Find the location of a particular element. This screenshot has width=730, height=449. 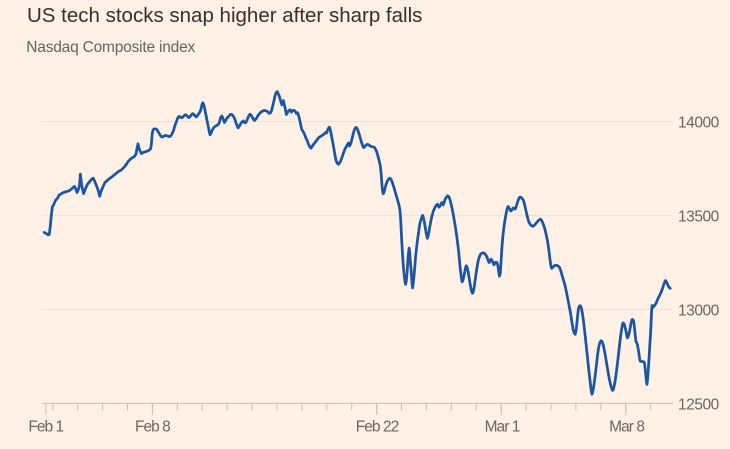

svg-text: Mar 1 is located at coordinates (502, 427).